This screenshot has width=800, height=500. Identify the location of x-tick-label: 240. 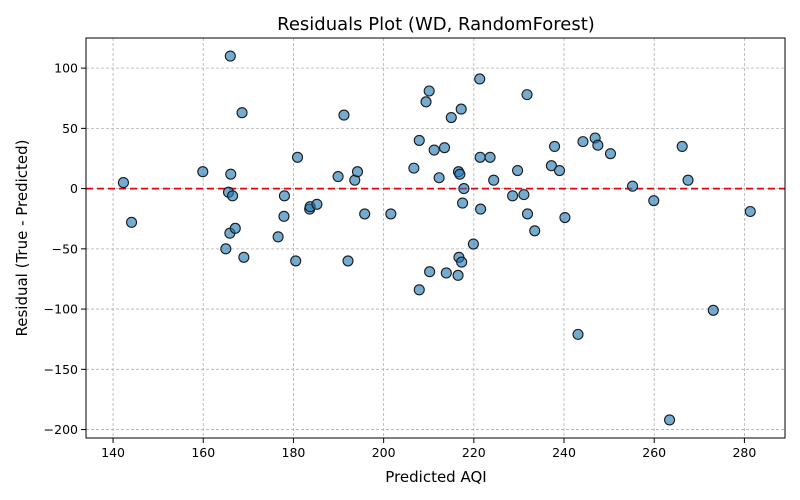
(564, 452).